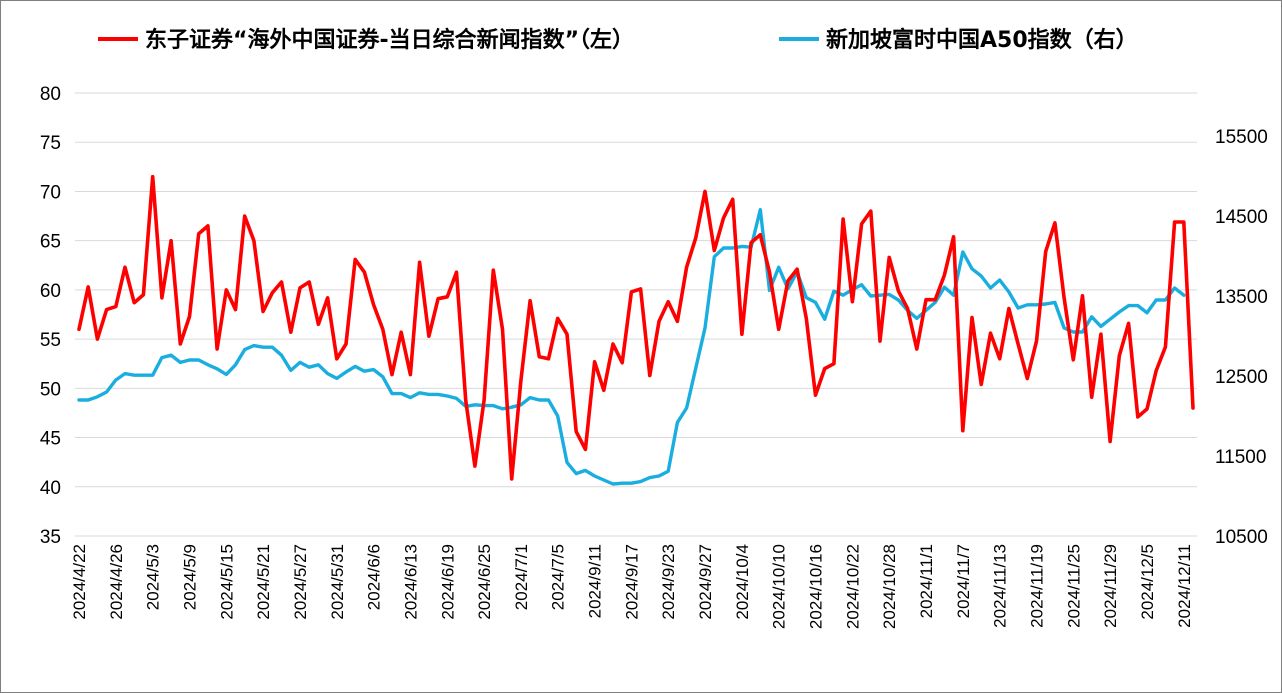 This screenshot has width=1282, height=693. I want to click on x-tick-label: 2024/5/3, so click(153, 577).